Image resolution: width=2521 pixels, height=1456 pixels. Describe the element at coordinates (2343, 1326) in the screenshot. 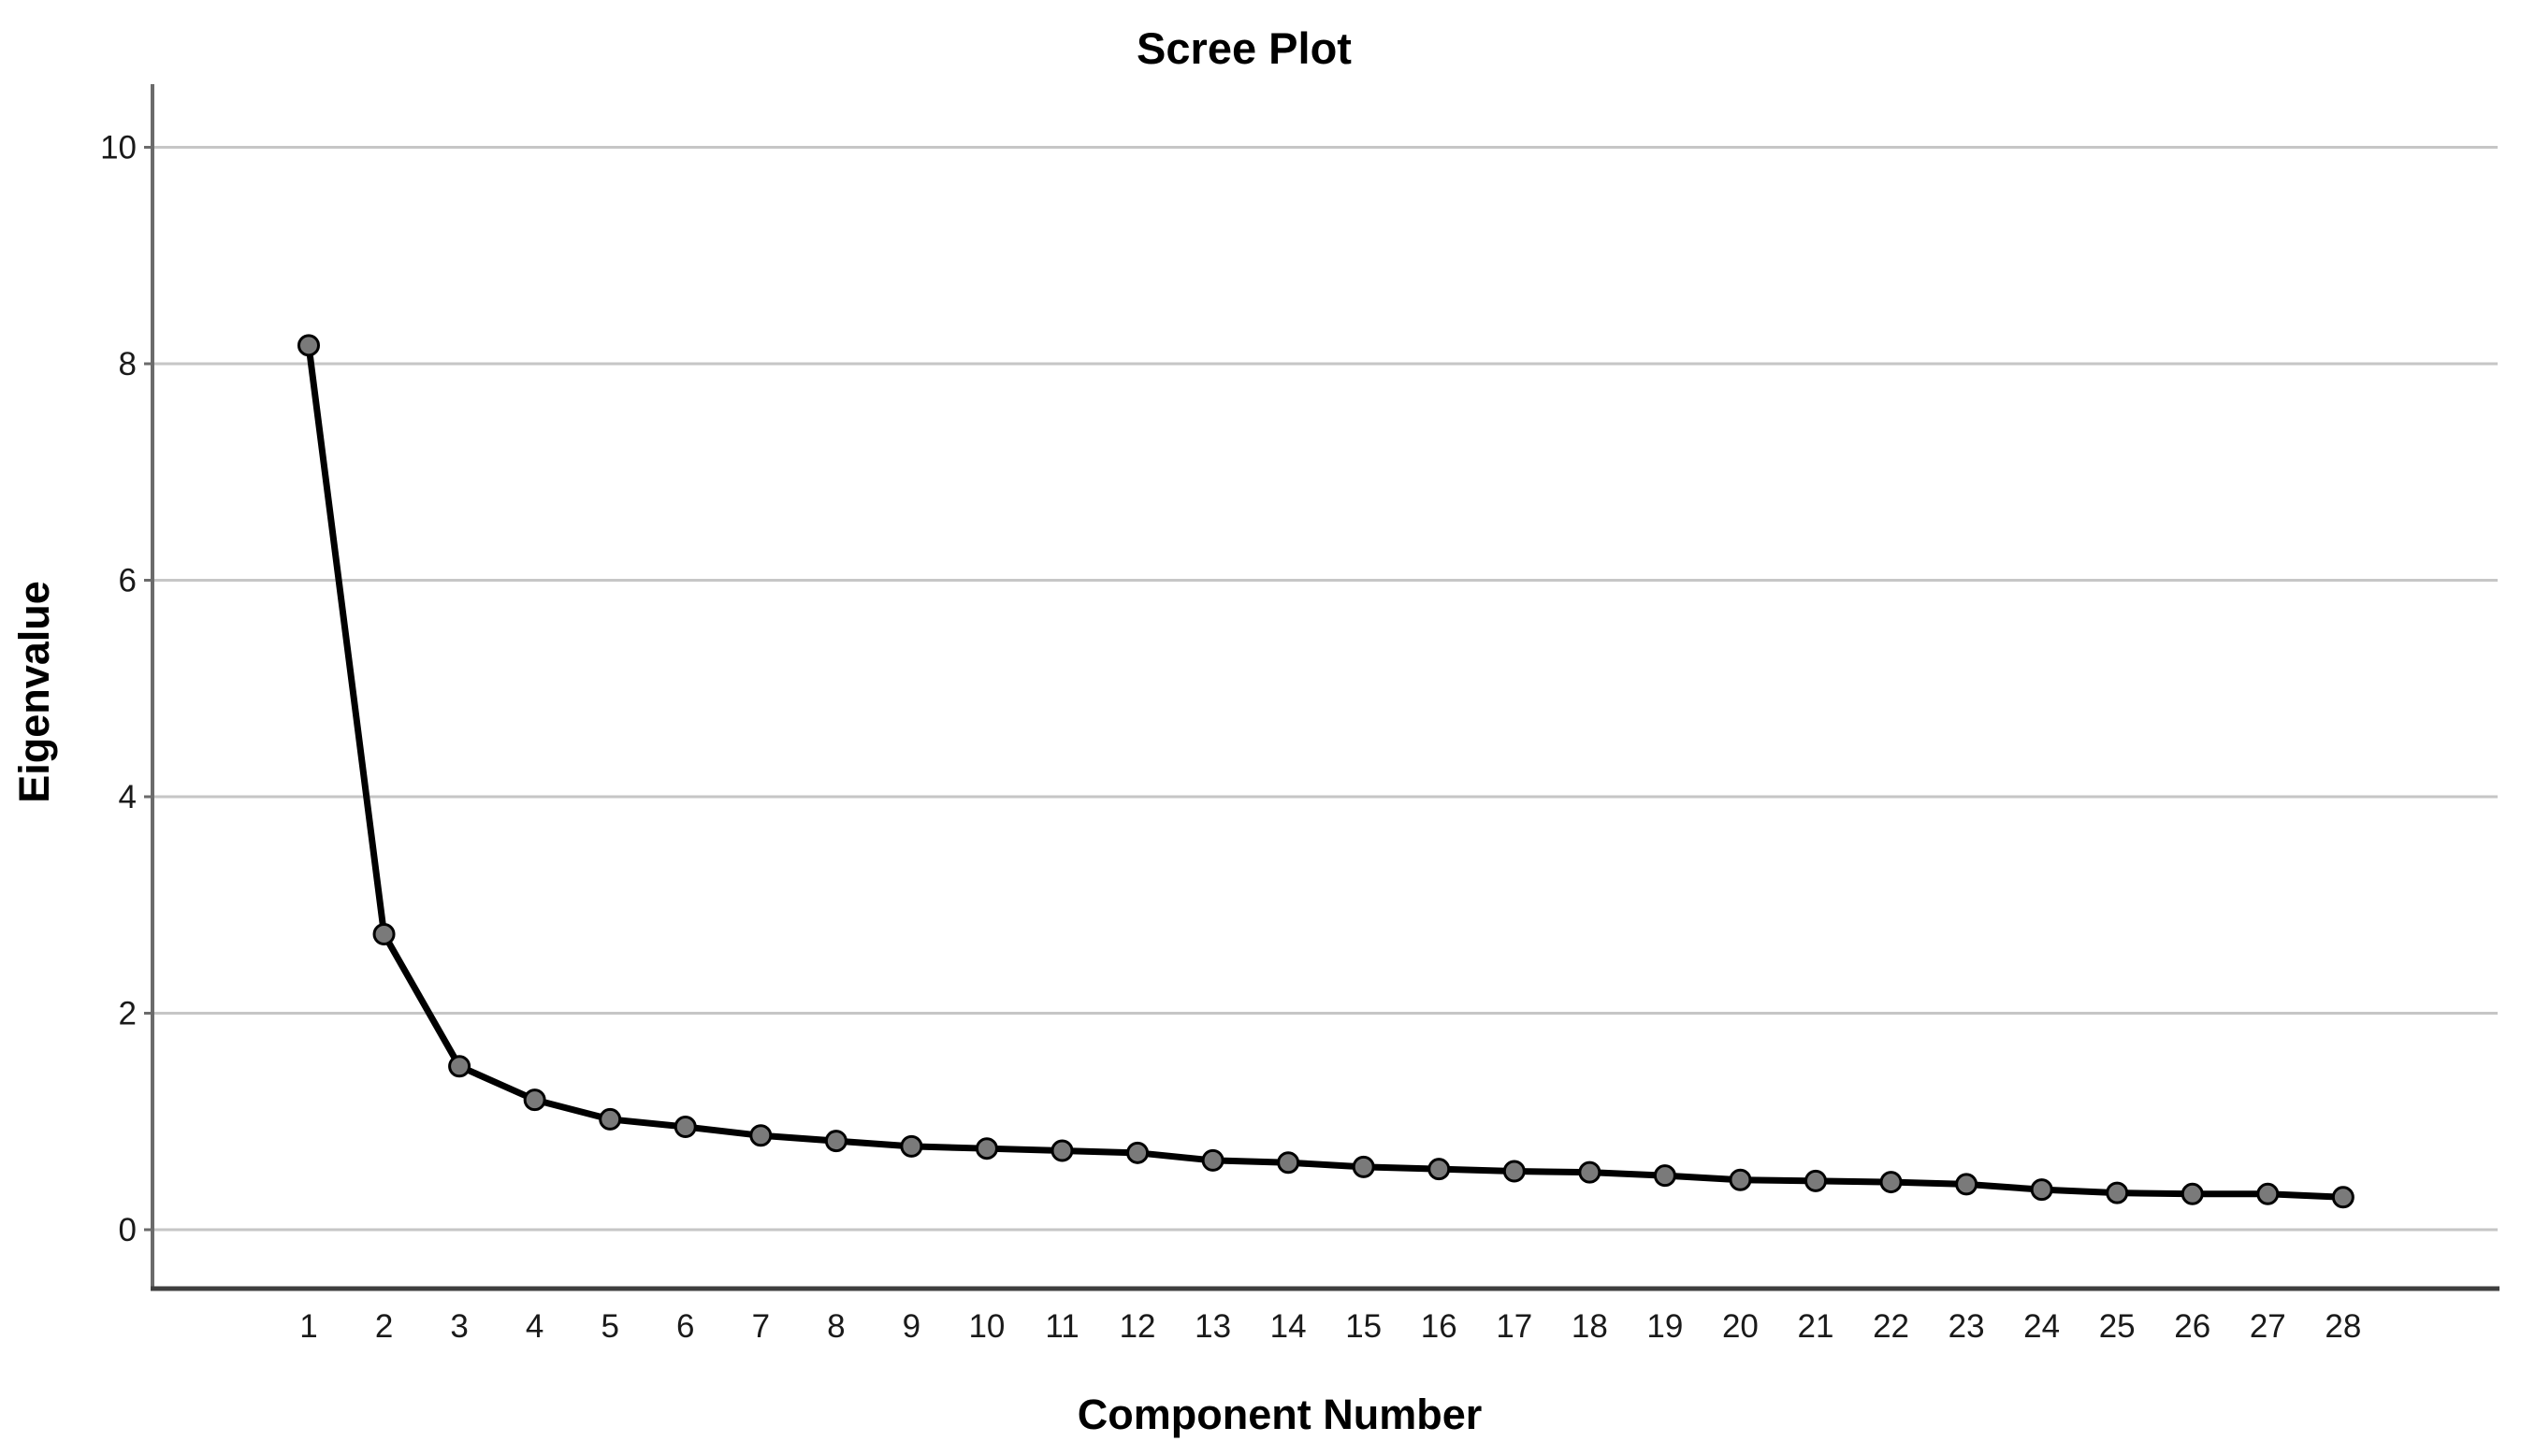

I see `x-axis-tick-label: 28` at that location.